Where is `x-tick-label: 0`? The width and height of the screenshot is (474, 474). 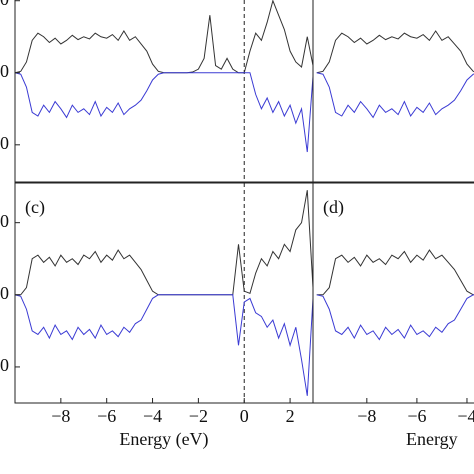 x-tick-label: 0 is located at coordinates (244, 416).